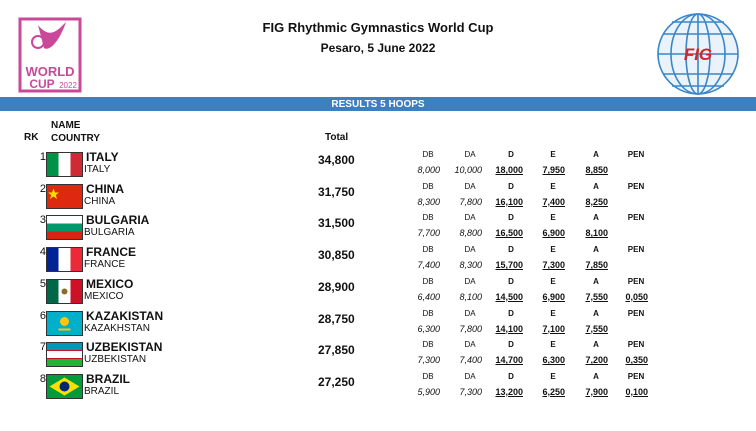 Image resolution: width=756 pixels, height=431 pixels. I want to click on score: 6,300, so click(553, 360).